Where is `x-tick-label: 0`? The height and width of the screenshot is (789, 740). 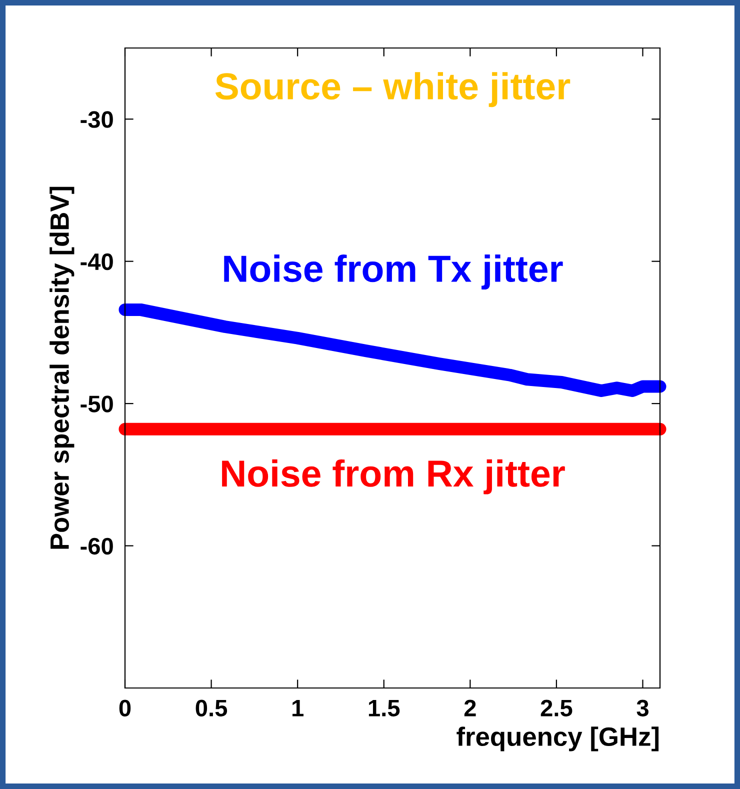 x-tick-label: 0 is located at coordinates (125, 708).